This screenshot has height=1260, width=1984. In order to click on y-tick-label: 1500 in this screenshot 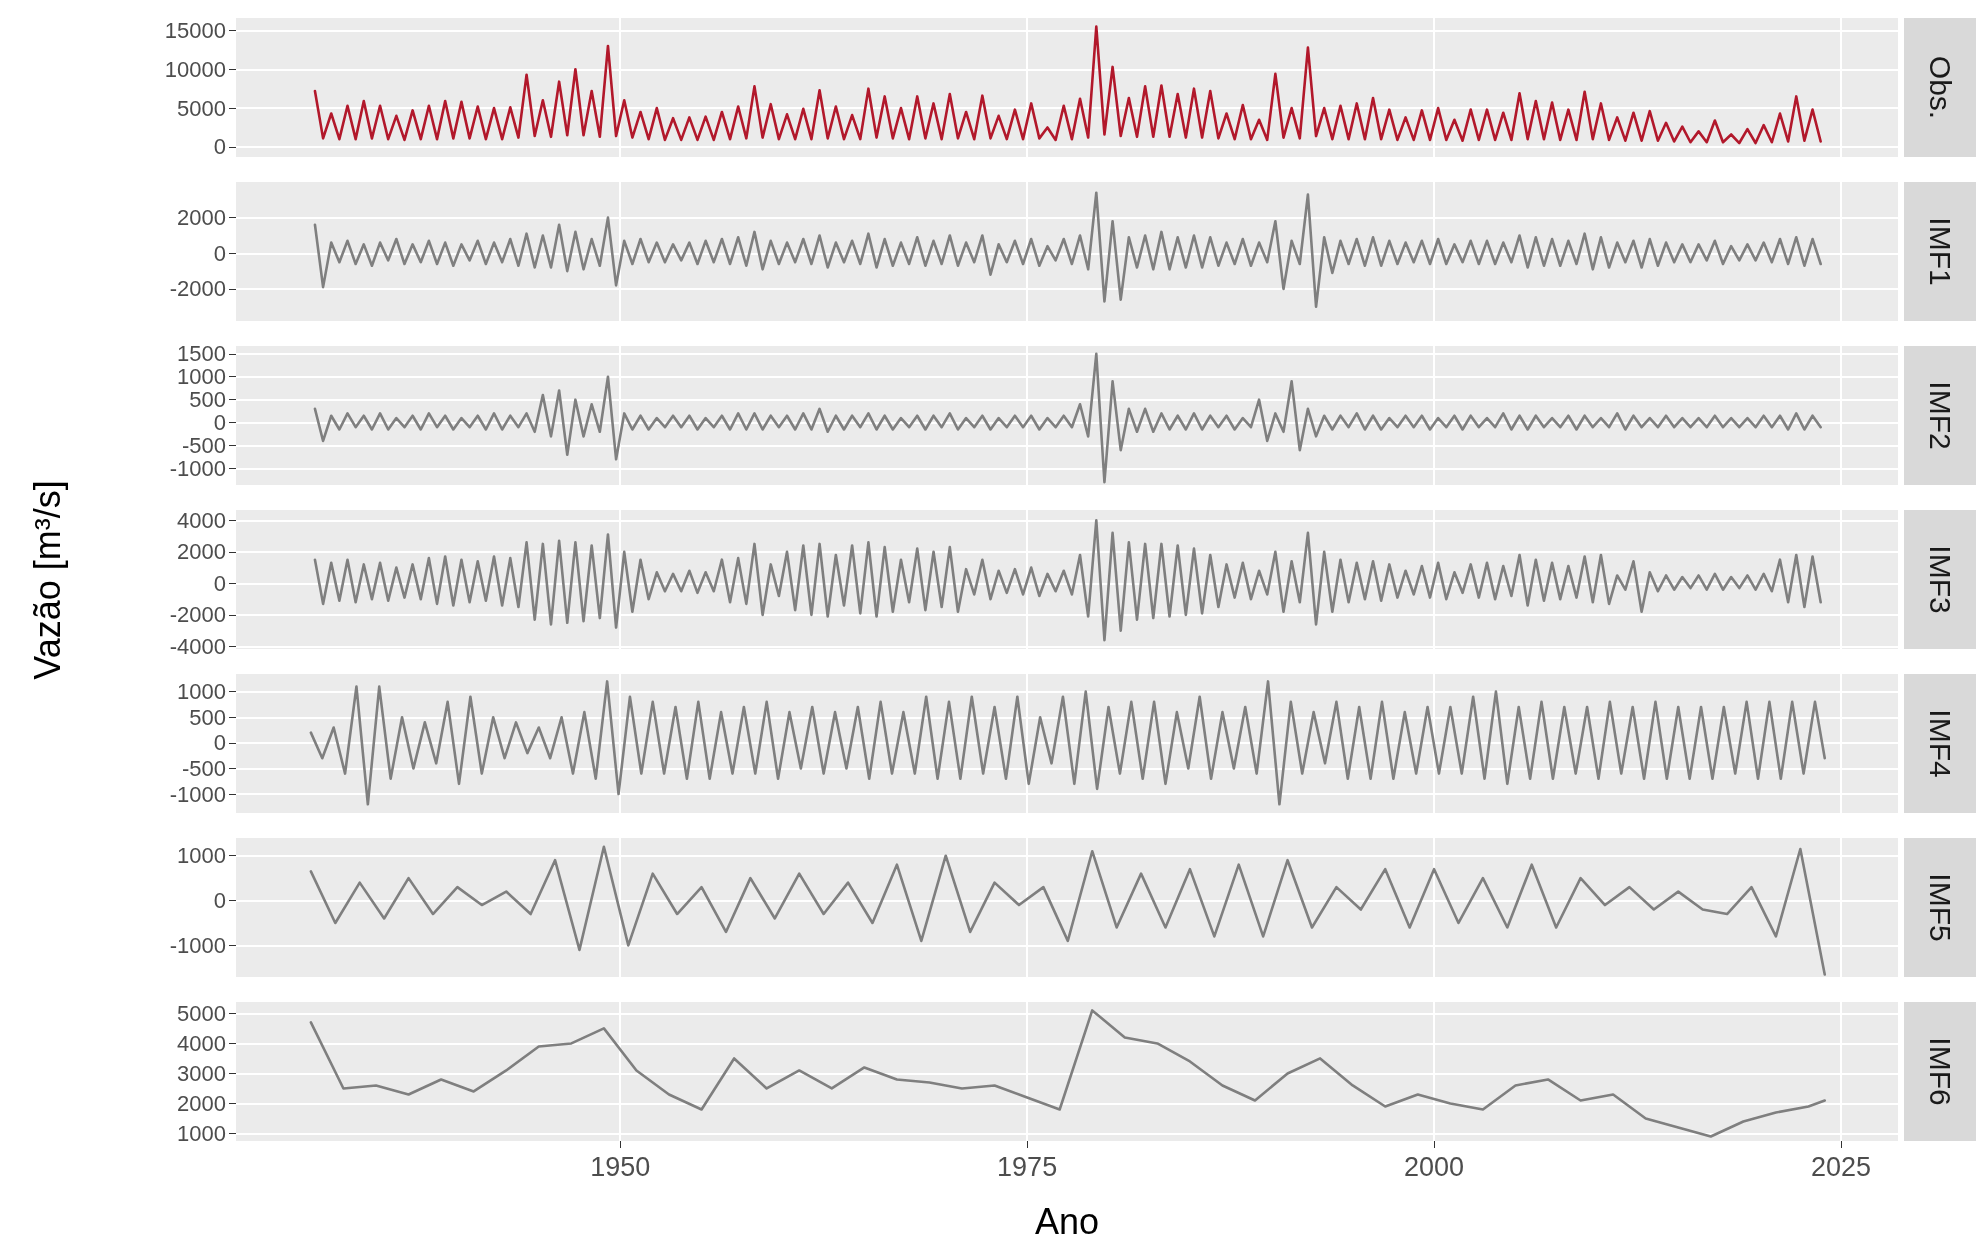, I will do `click(201, 354)`.